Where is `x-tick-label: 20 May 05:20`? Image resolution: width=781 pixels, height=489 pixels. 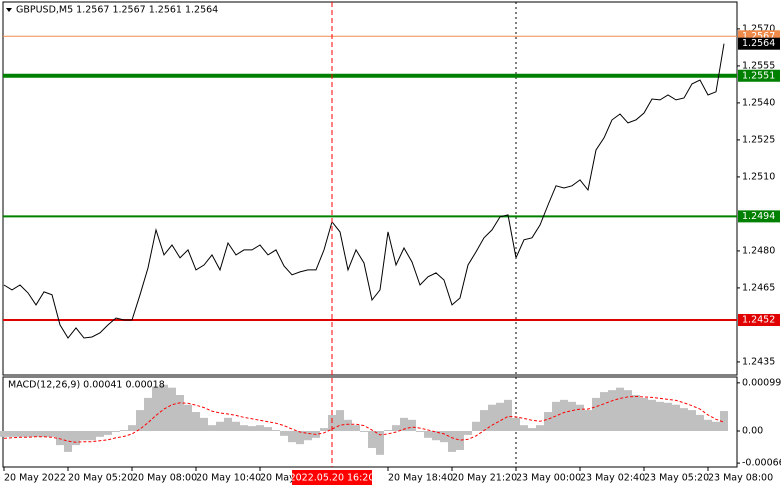
x-tick-label: 20 May 05:20 is located at coordinates (100, 478).